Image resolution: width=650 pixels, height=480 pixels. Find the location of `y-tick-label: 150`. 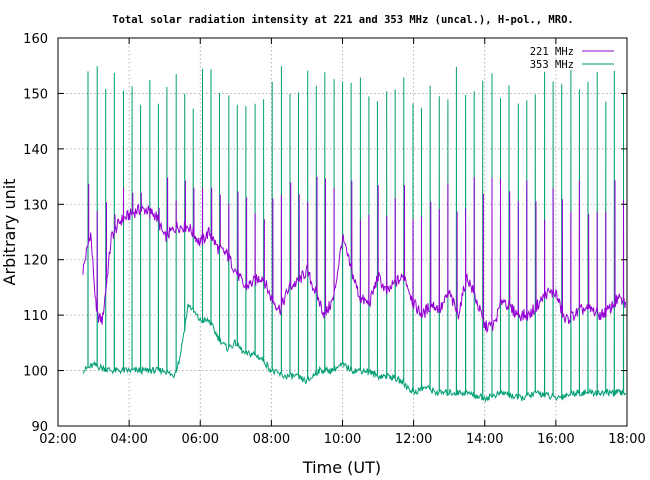

y-tick-label: 150 is located at coordinates (35, 94).